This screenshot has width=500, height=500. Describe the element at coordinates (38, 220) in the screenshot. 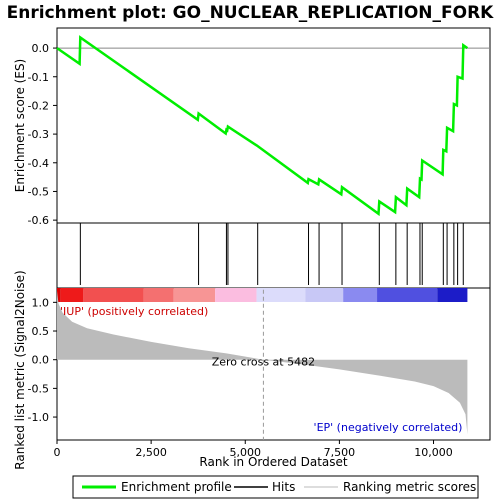

I see `es-y-tick-label: -0.6` at that location.